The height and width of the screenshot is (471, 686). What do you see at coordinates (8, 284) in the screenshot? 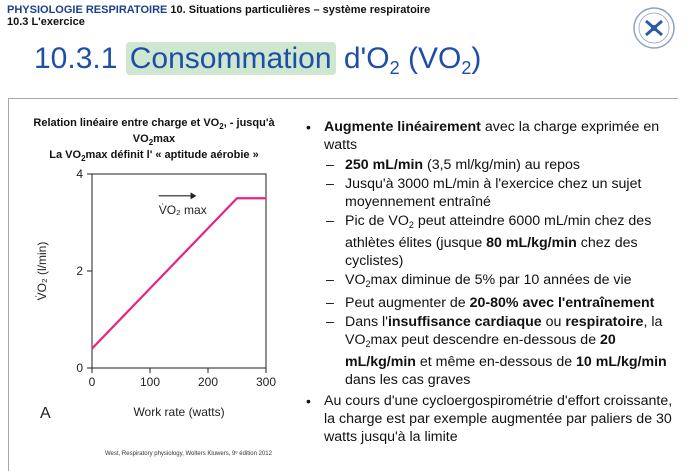
I see `left-border` at bounding box center [8, 284].